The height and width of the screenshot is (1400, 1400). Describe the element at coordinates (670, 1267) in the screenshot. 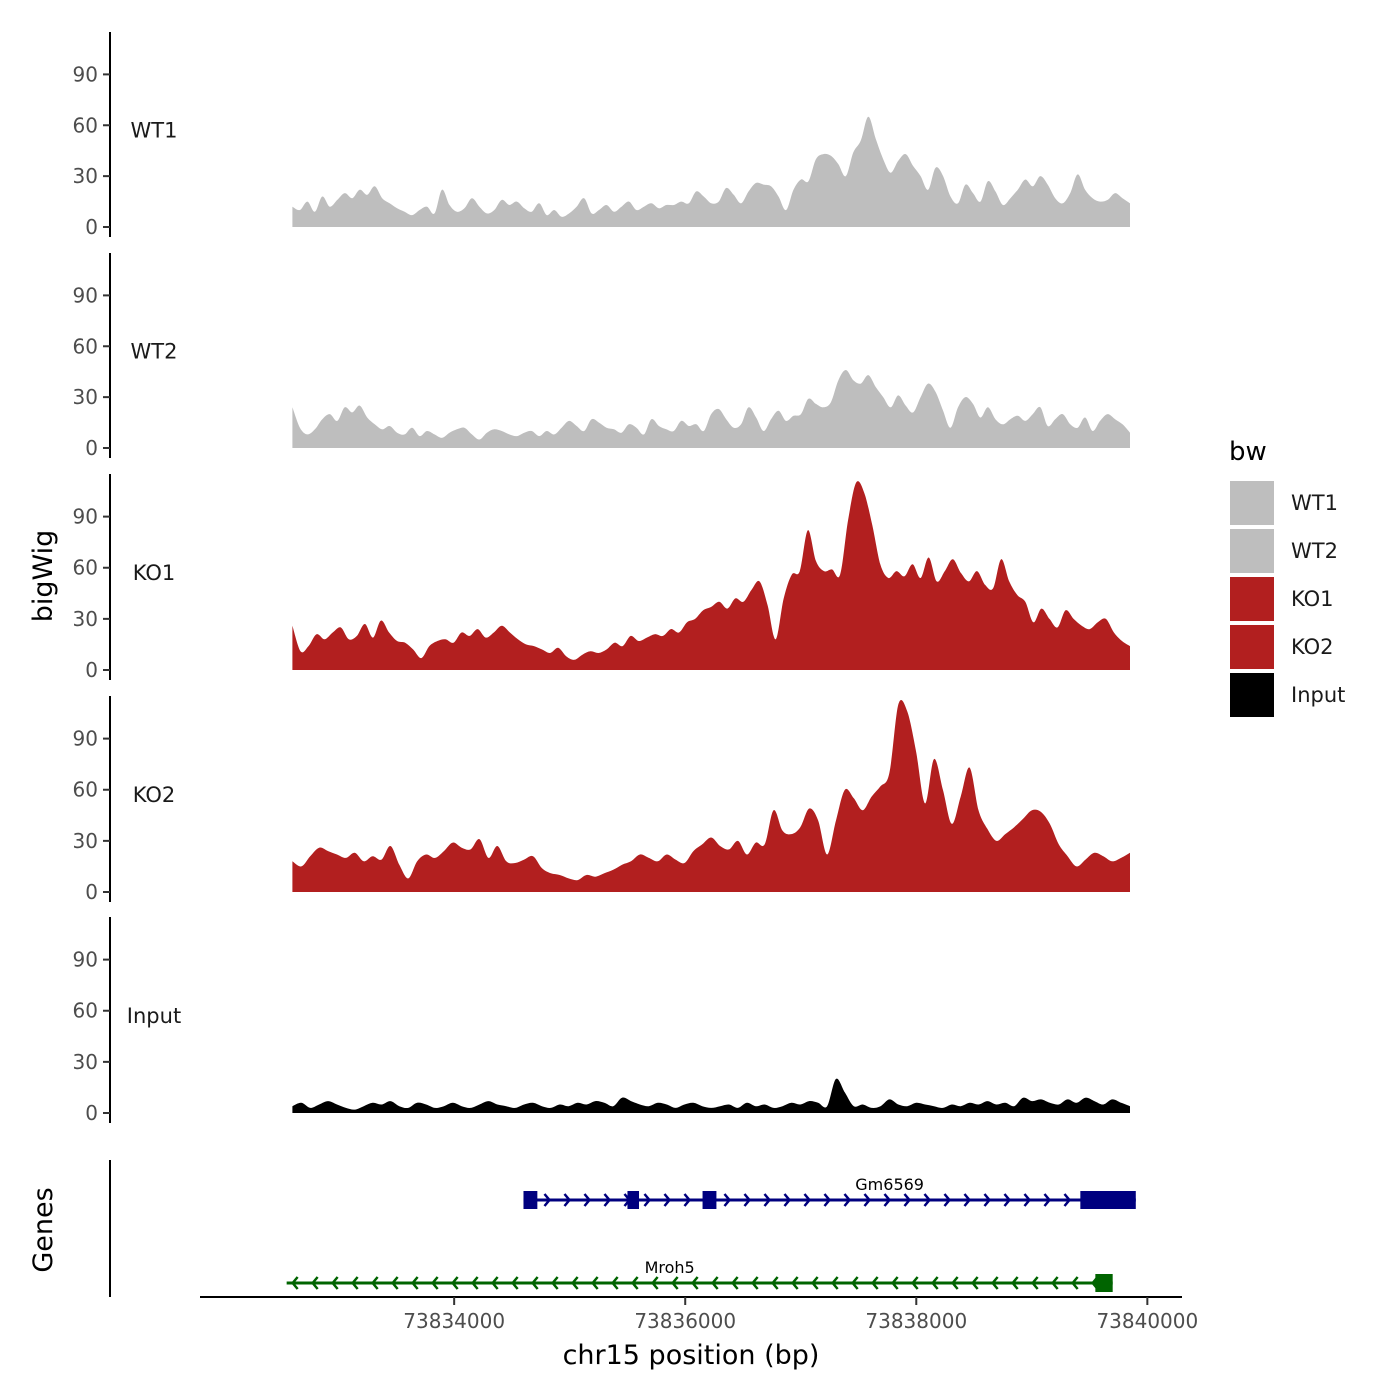

I see `gene-label-mroh5: Mroh5` at that location.